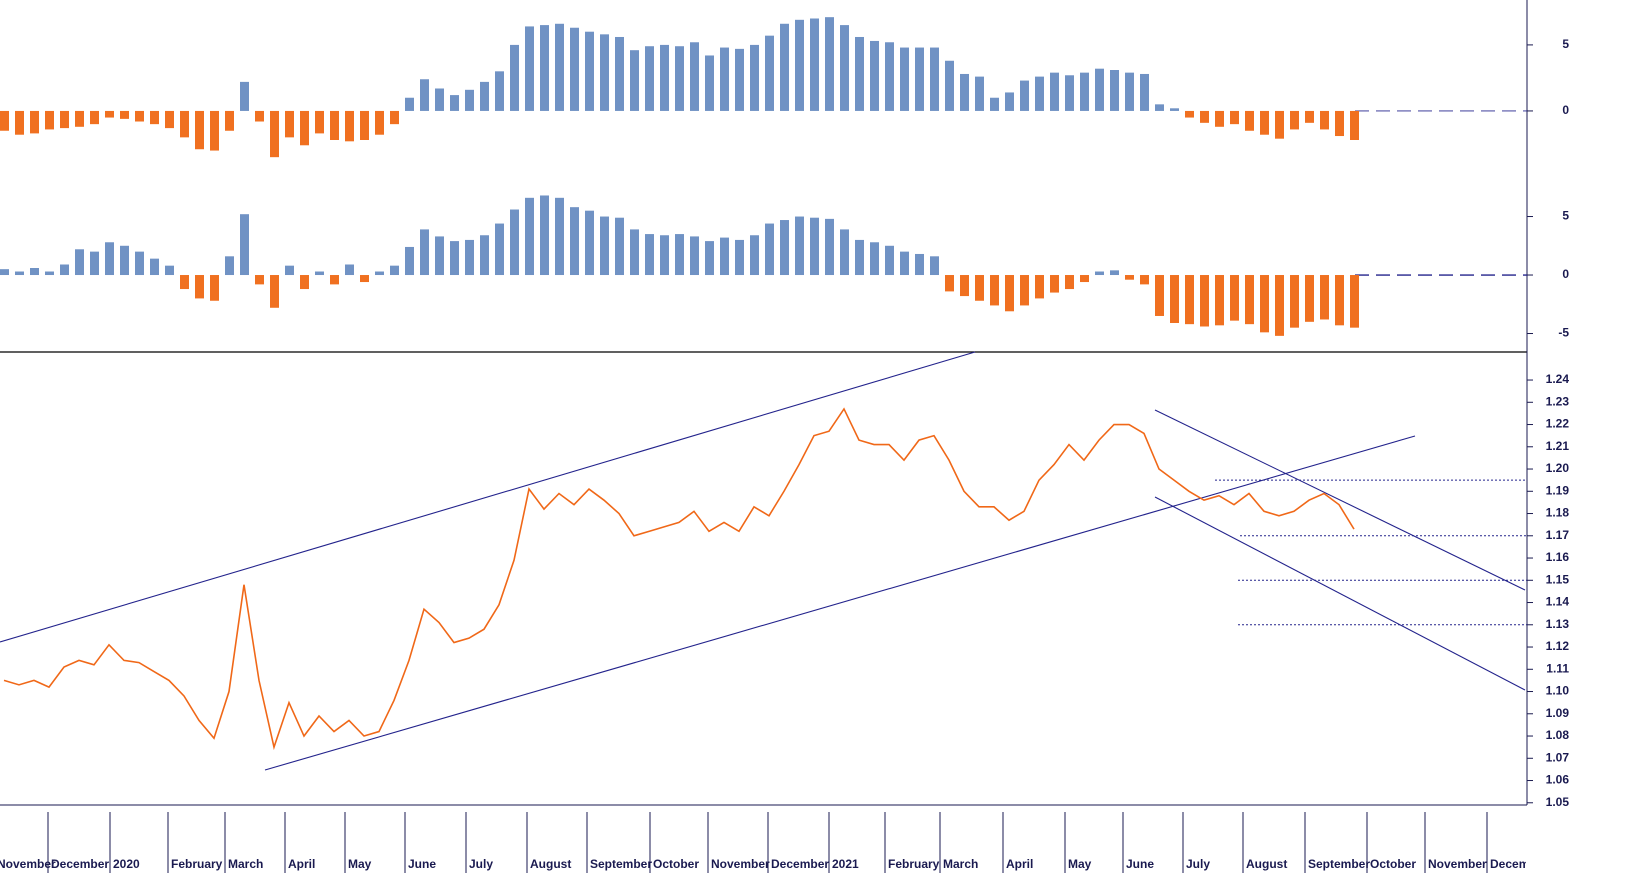 The image size is (1650, 873). I want to click on x-tick-label: 2020, so click(126, 864).